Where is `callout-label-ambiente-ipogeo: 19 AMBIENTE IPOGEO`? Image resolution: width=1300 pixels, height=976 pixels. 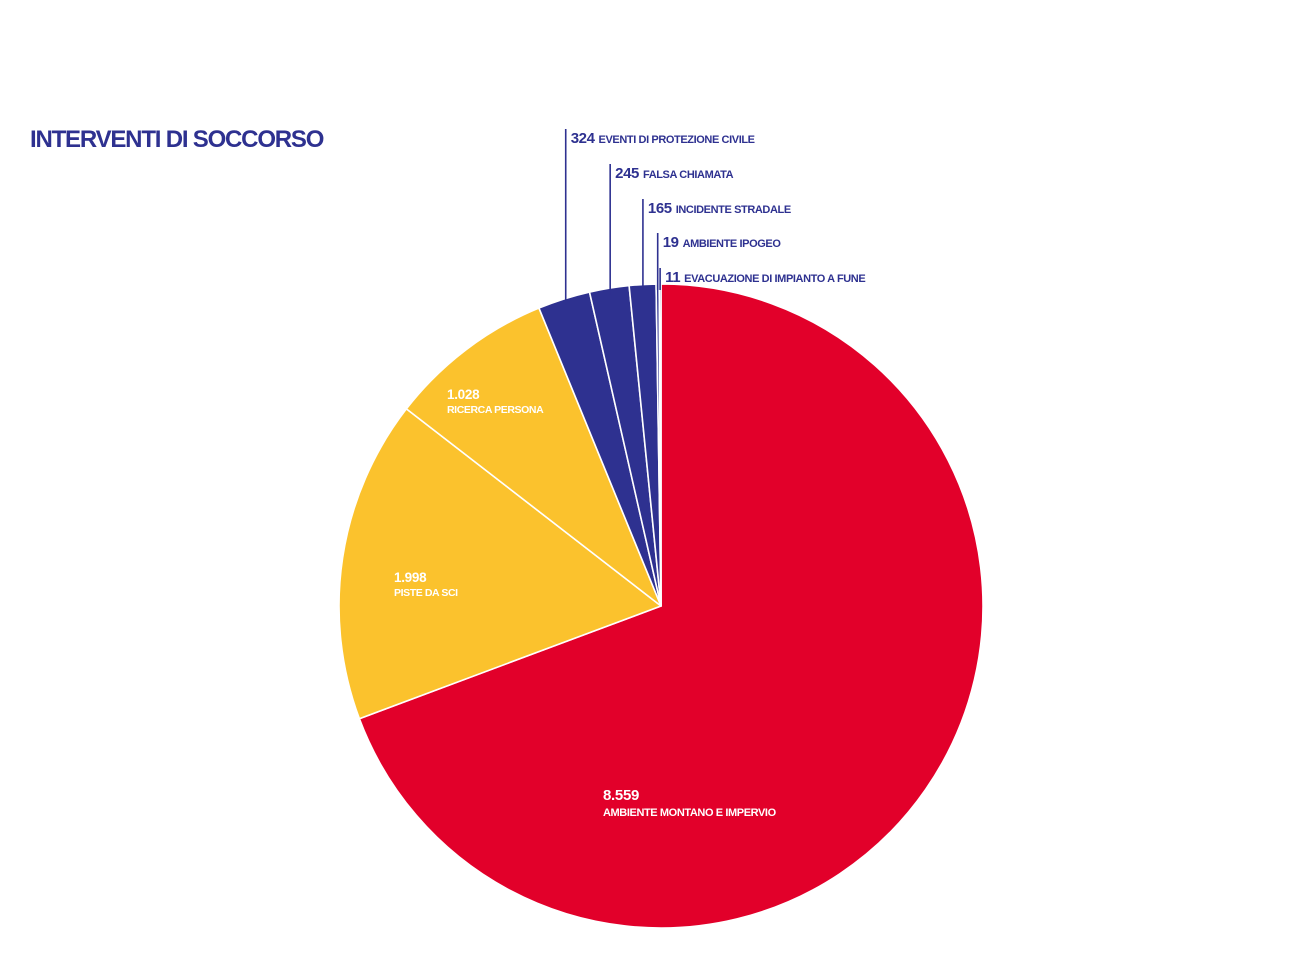
callout-label-ambiente-ipogeo: 19 AMBIENTE IPOGEO is located at coordinates (722, 242).